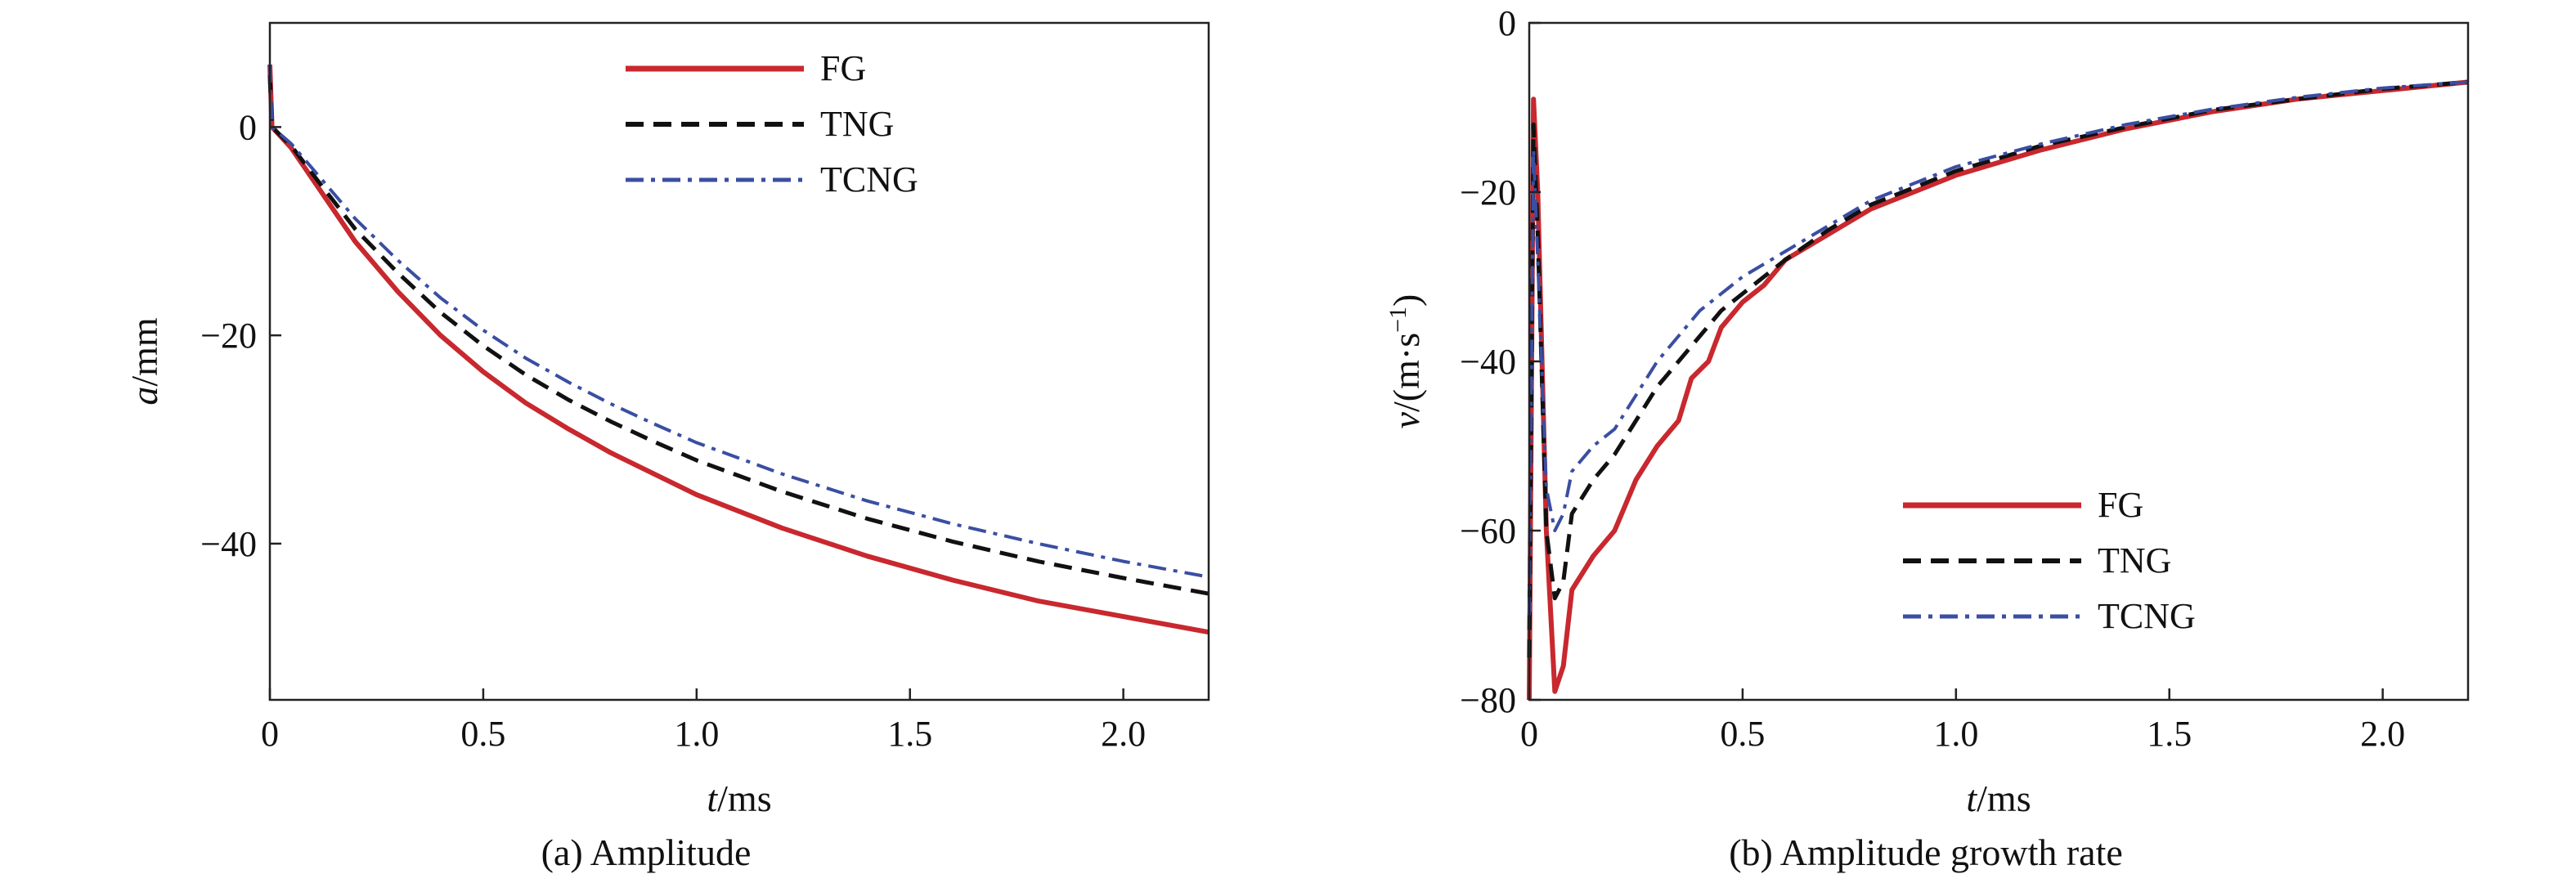 The height and width of the screenshot is (883, 2576). I want to click on legend-a: FG TNG TCNG, so click(772, 123).